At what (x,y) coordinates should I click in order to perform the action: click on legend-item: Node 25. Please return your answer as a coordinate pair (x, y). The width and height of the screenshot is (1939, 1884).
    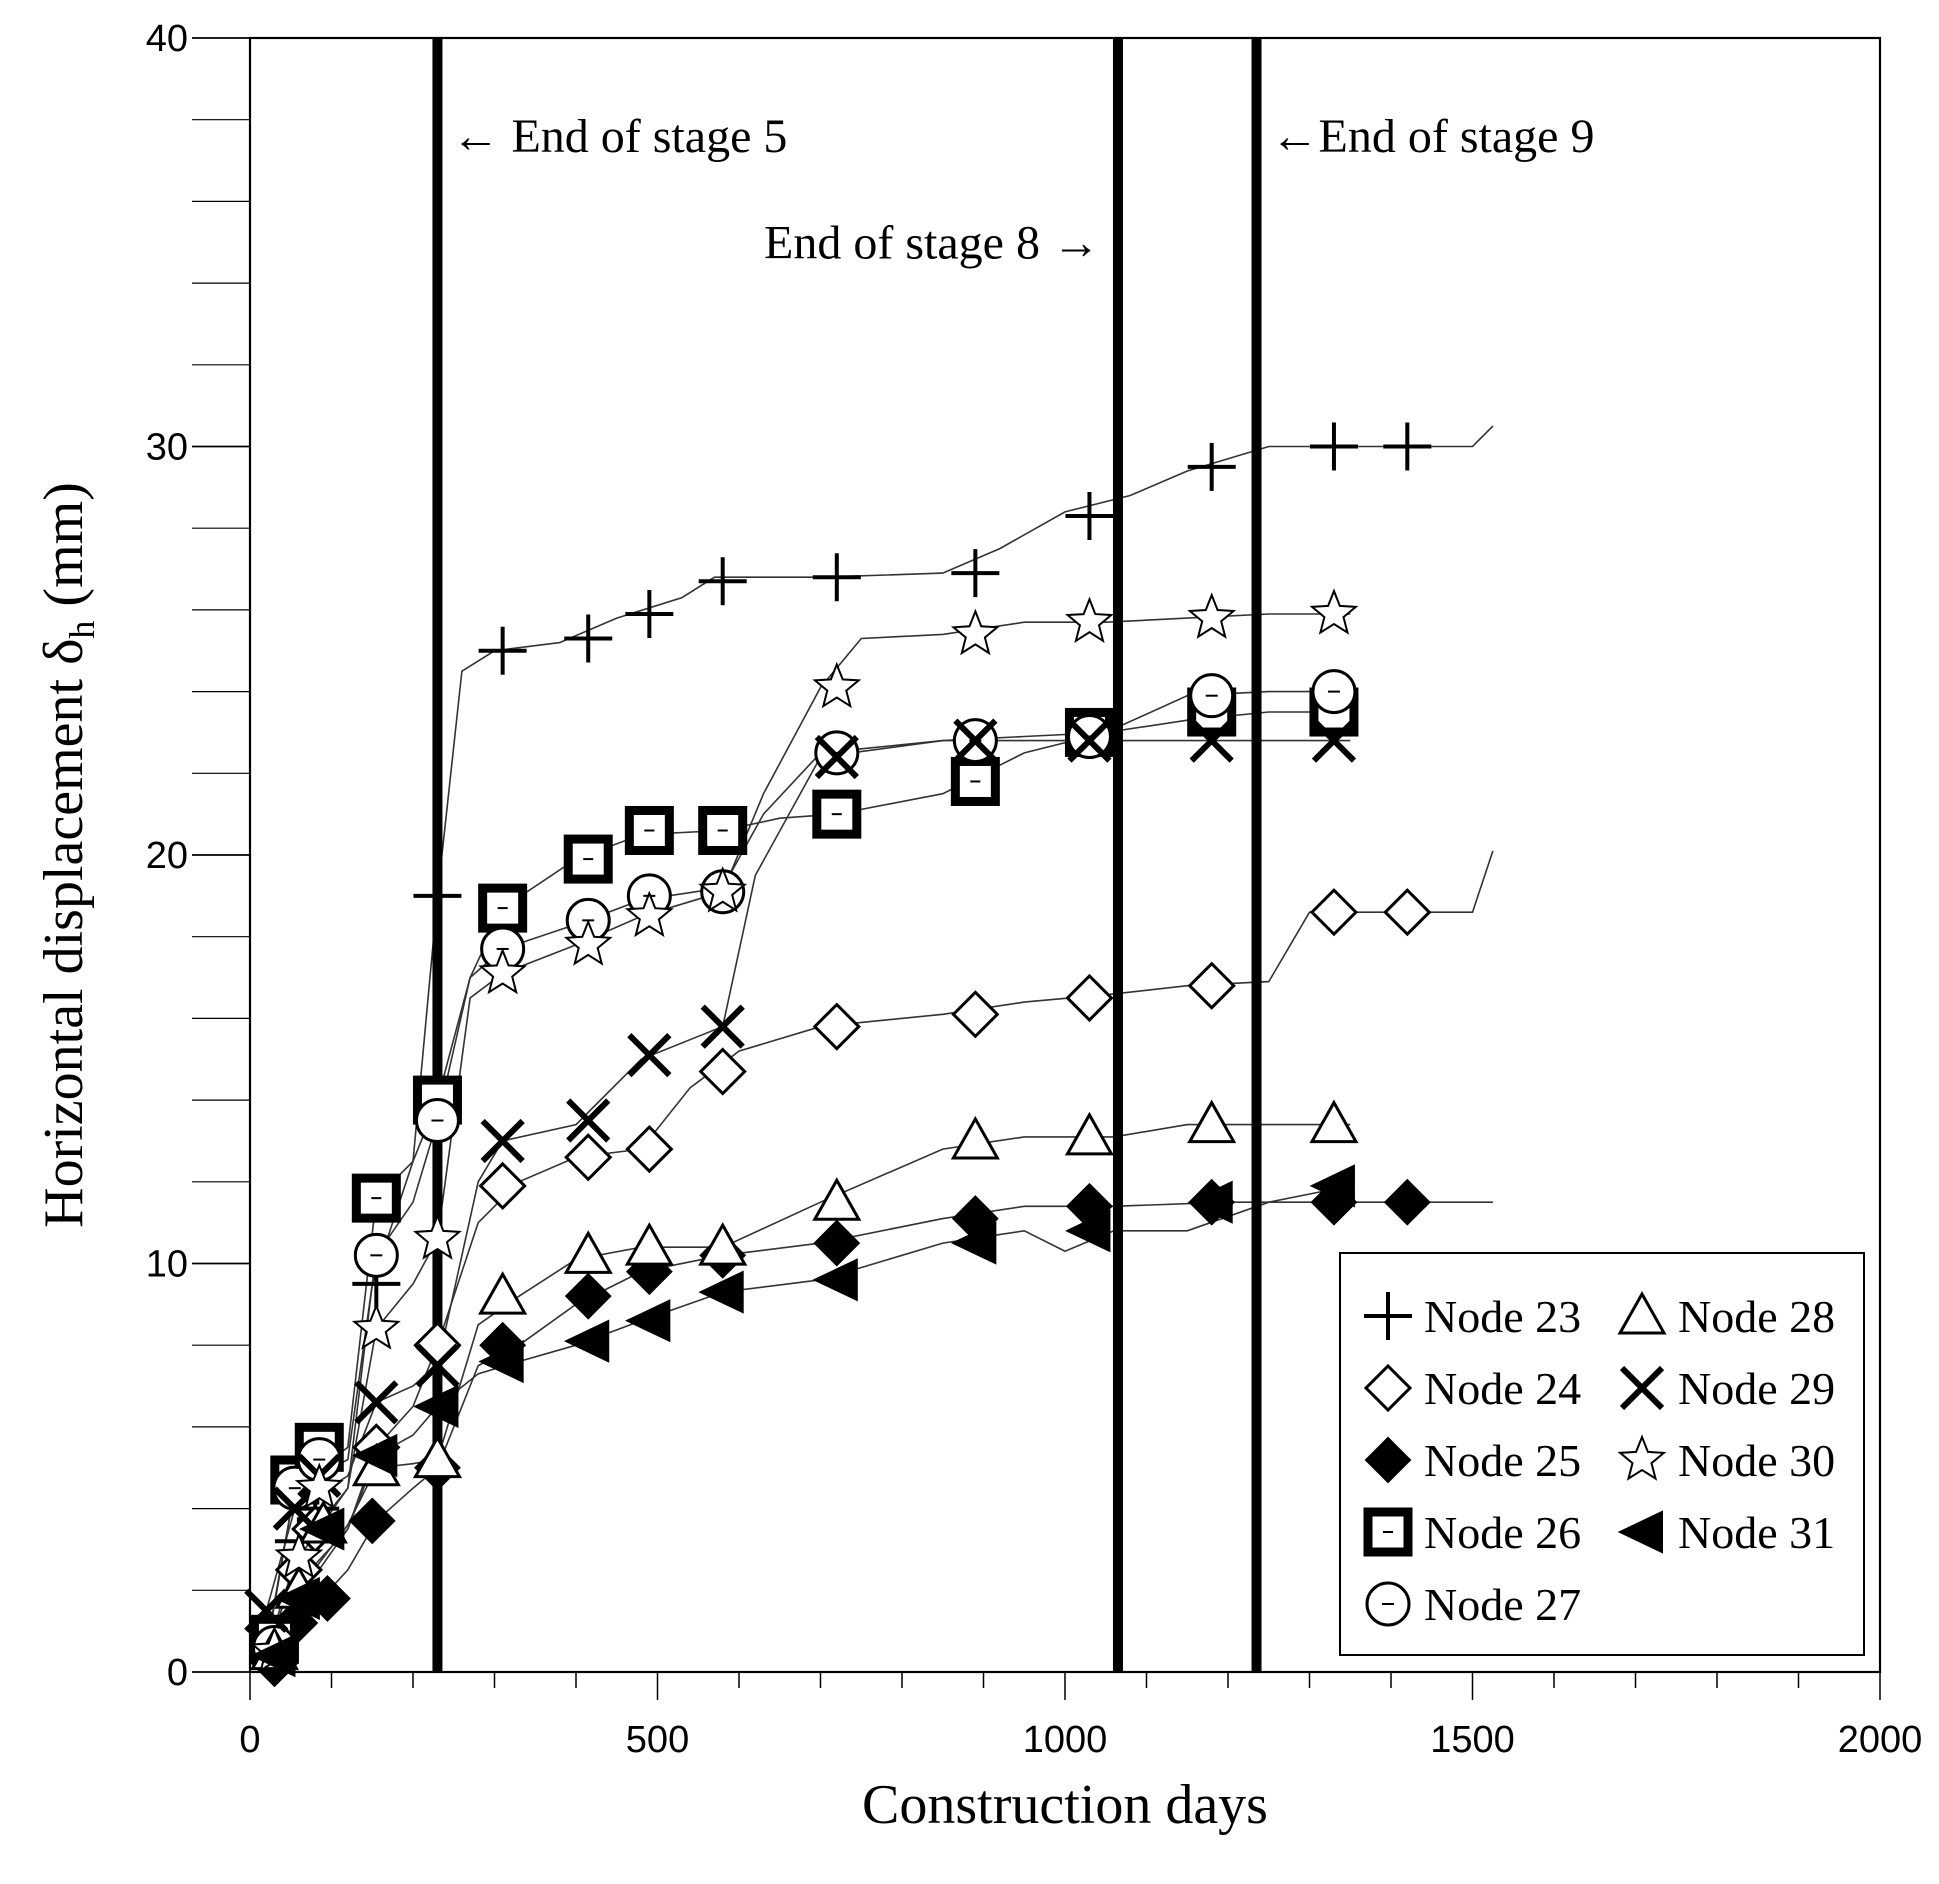
    Looking at the image, I should click on (1472, 1460).